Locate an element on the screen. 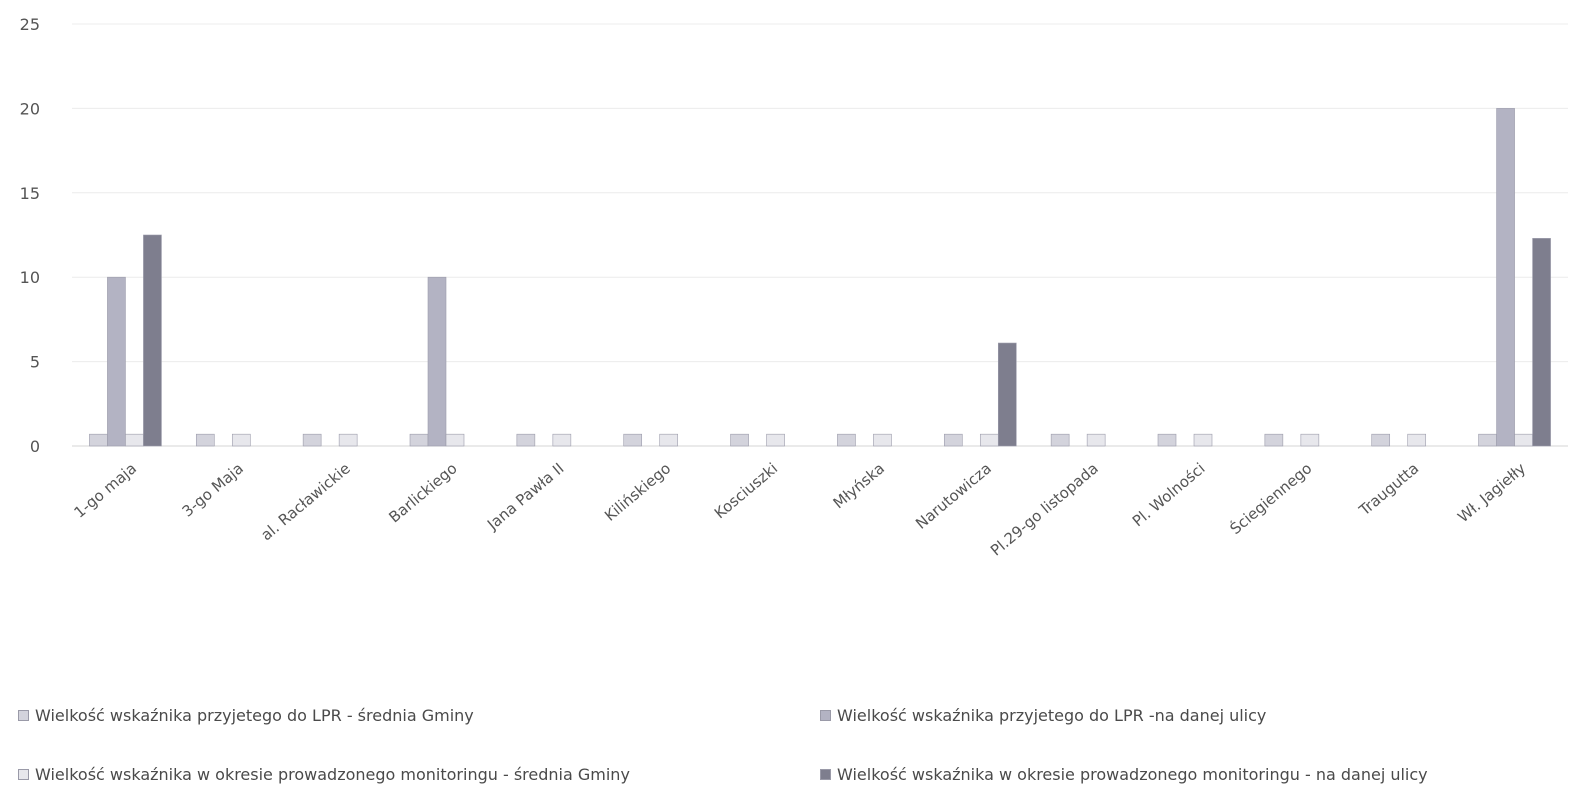  x-tick-label: Kilińskiego is located at coordinates (637, 492).